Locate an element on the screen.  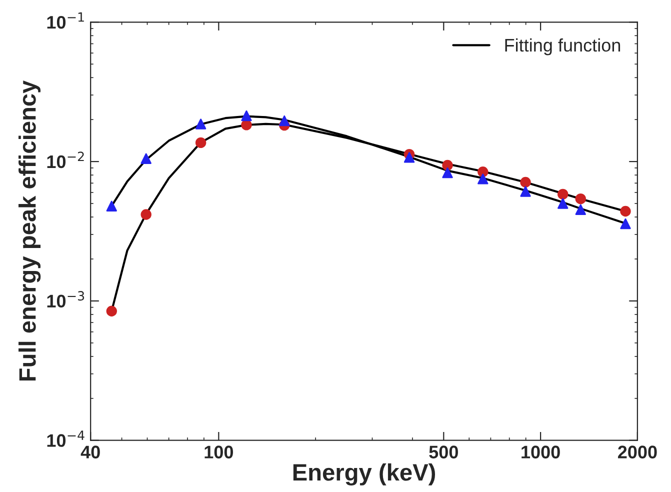
y-tick-label: 10$^{−4}$ is located at coordinates (65, 438).